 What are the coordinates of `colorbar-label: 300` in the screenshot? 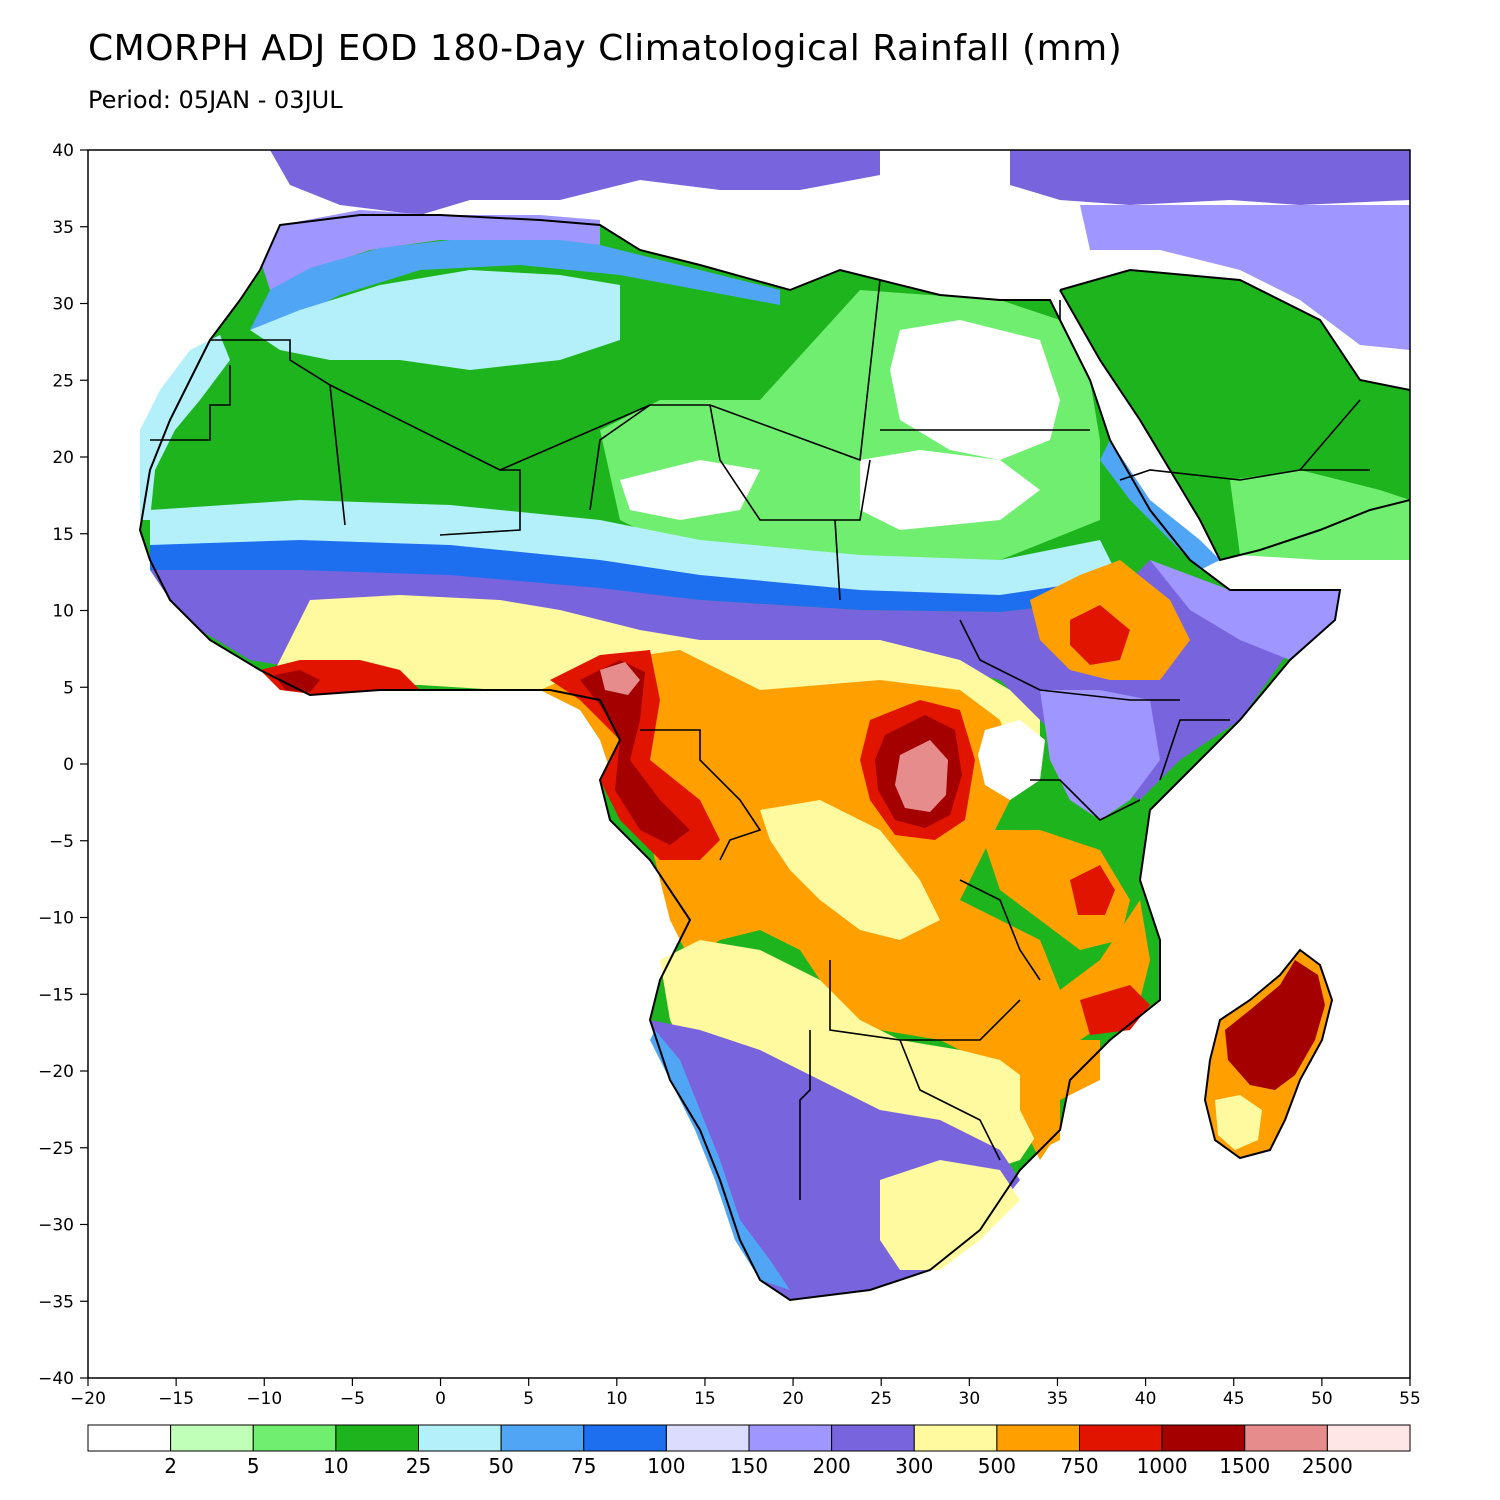 It's located at (914, 1466).